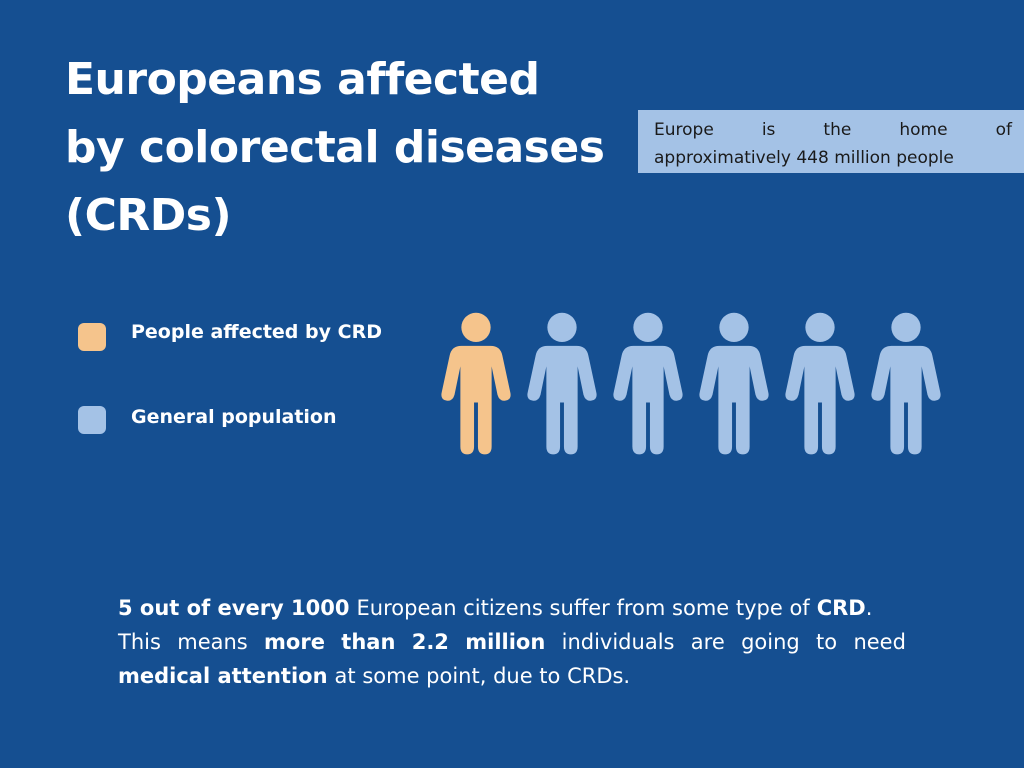 The height and width of the screenshot is (768, 1024). Describe the element at coordinates (923, 130) in the screenshot. I see `note-word: home` at that location.